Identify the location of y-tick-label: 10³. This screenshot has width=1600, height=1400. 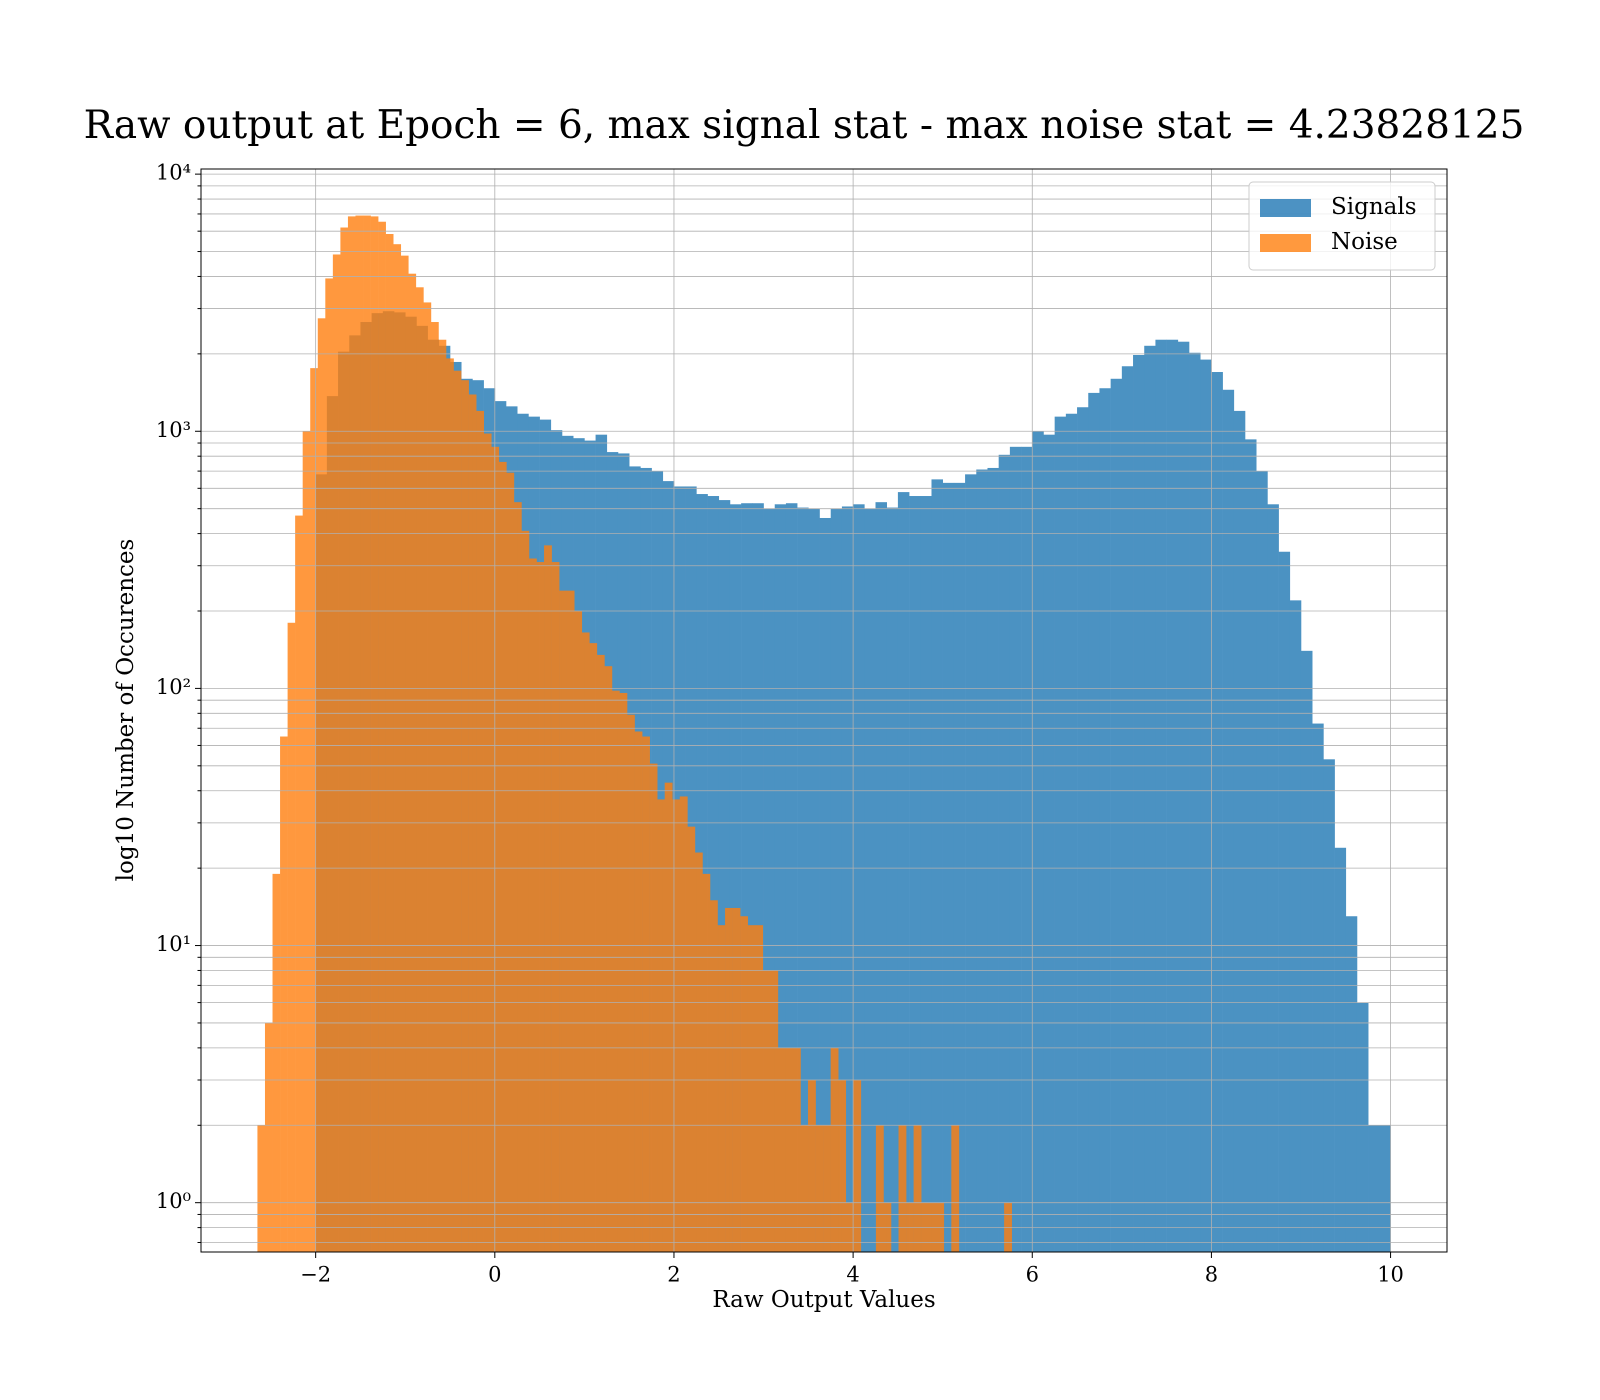
(173, 430).